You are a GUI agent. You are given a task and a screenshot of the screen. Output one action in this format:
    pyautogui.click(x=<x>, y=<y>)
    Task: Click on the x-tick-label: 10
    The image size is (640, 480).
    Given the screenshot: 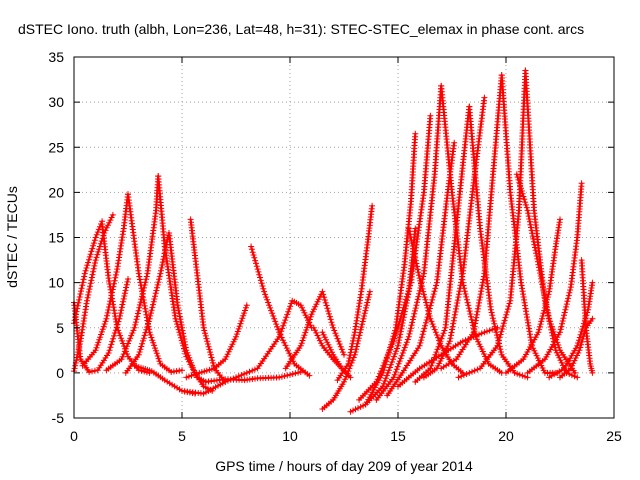 What is the action you would take?
    pyautogui.click(x=290, y=436)
    